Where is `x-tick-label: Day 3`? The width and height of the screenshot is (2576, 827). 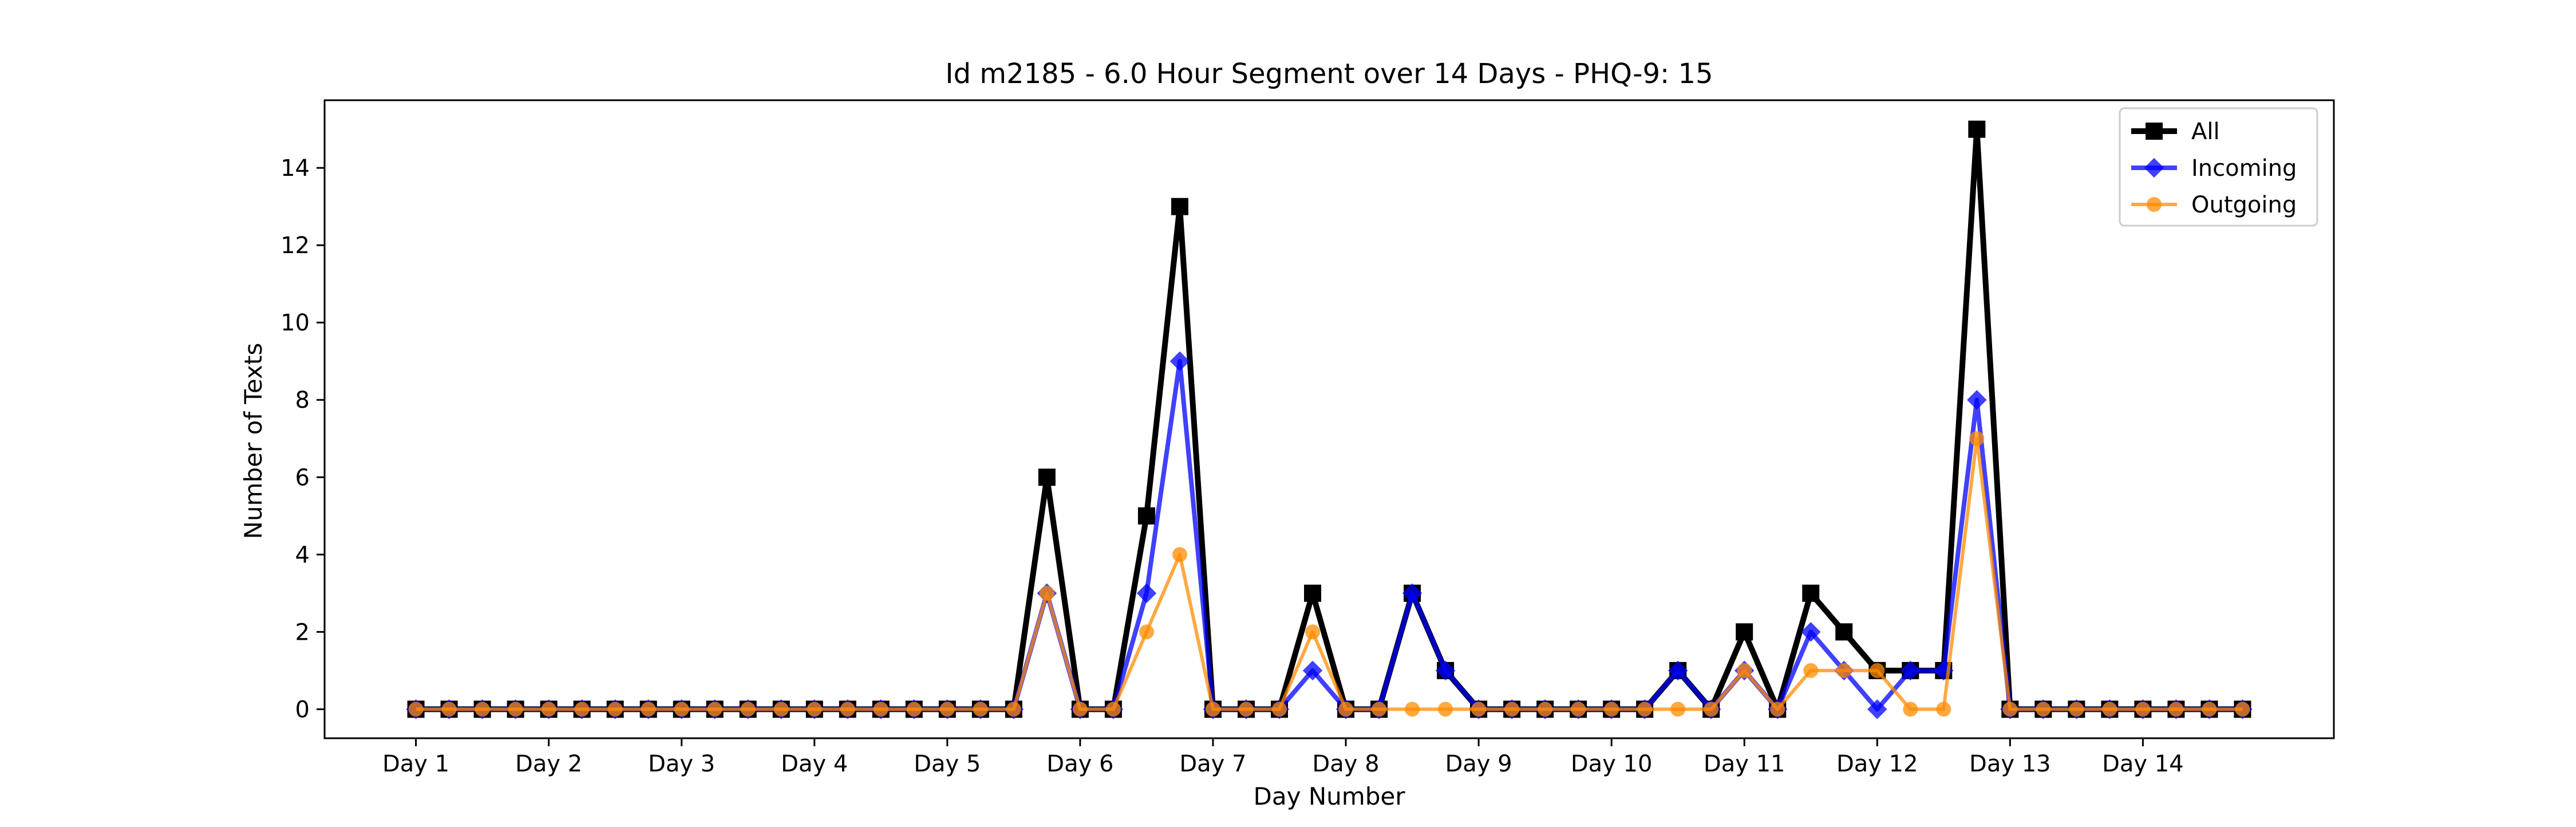
x-tick-label: Day 3 is located at coordinates (681, 764).